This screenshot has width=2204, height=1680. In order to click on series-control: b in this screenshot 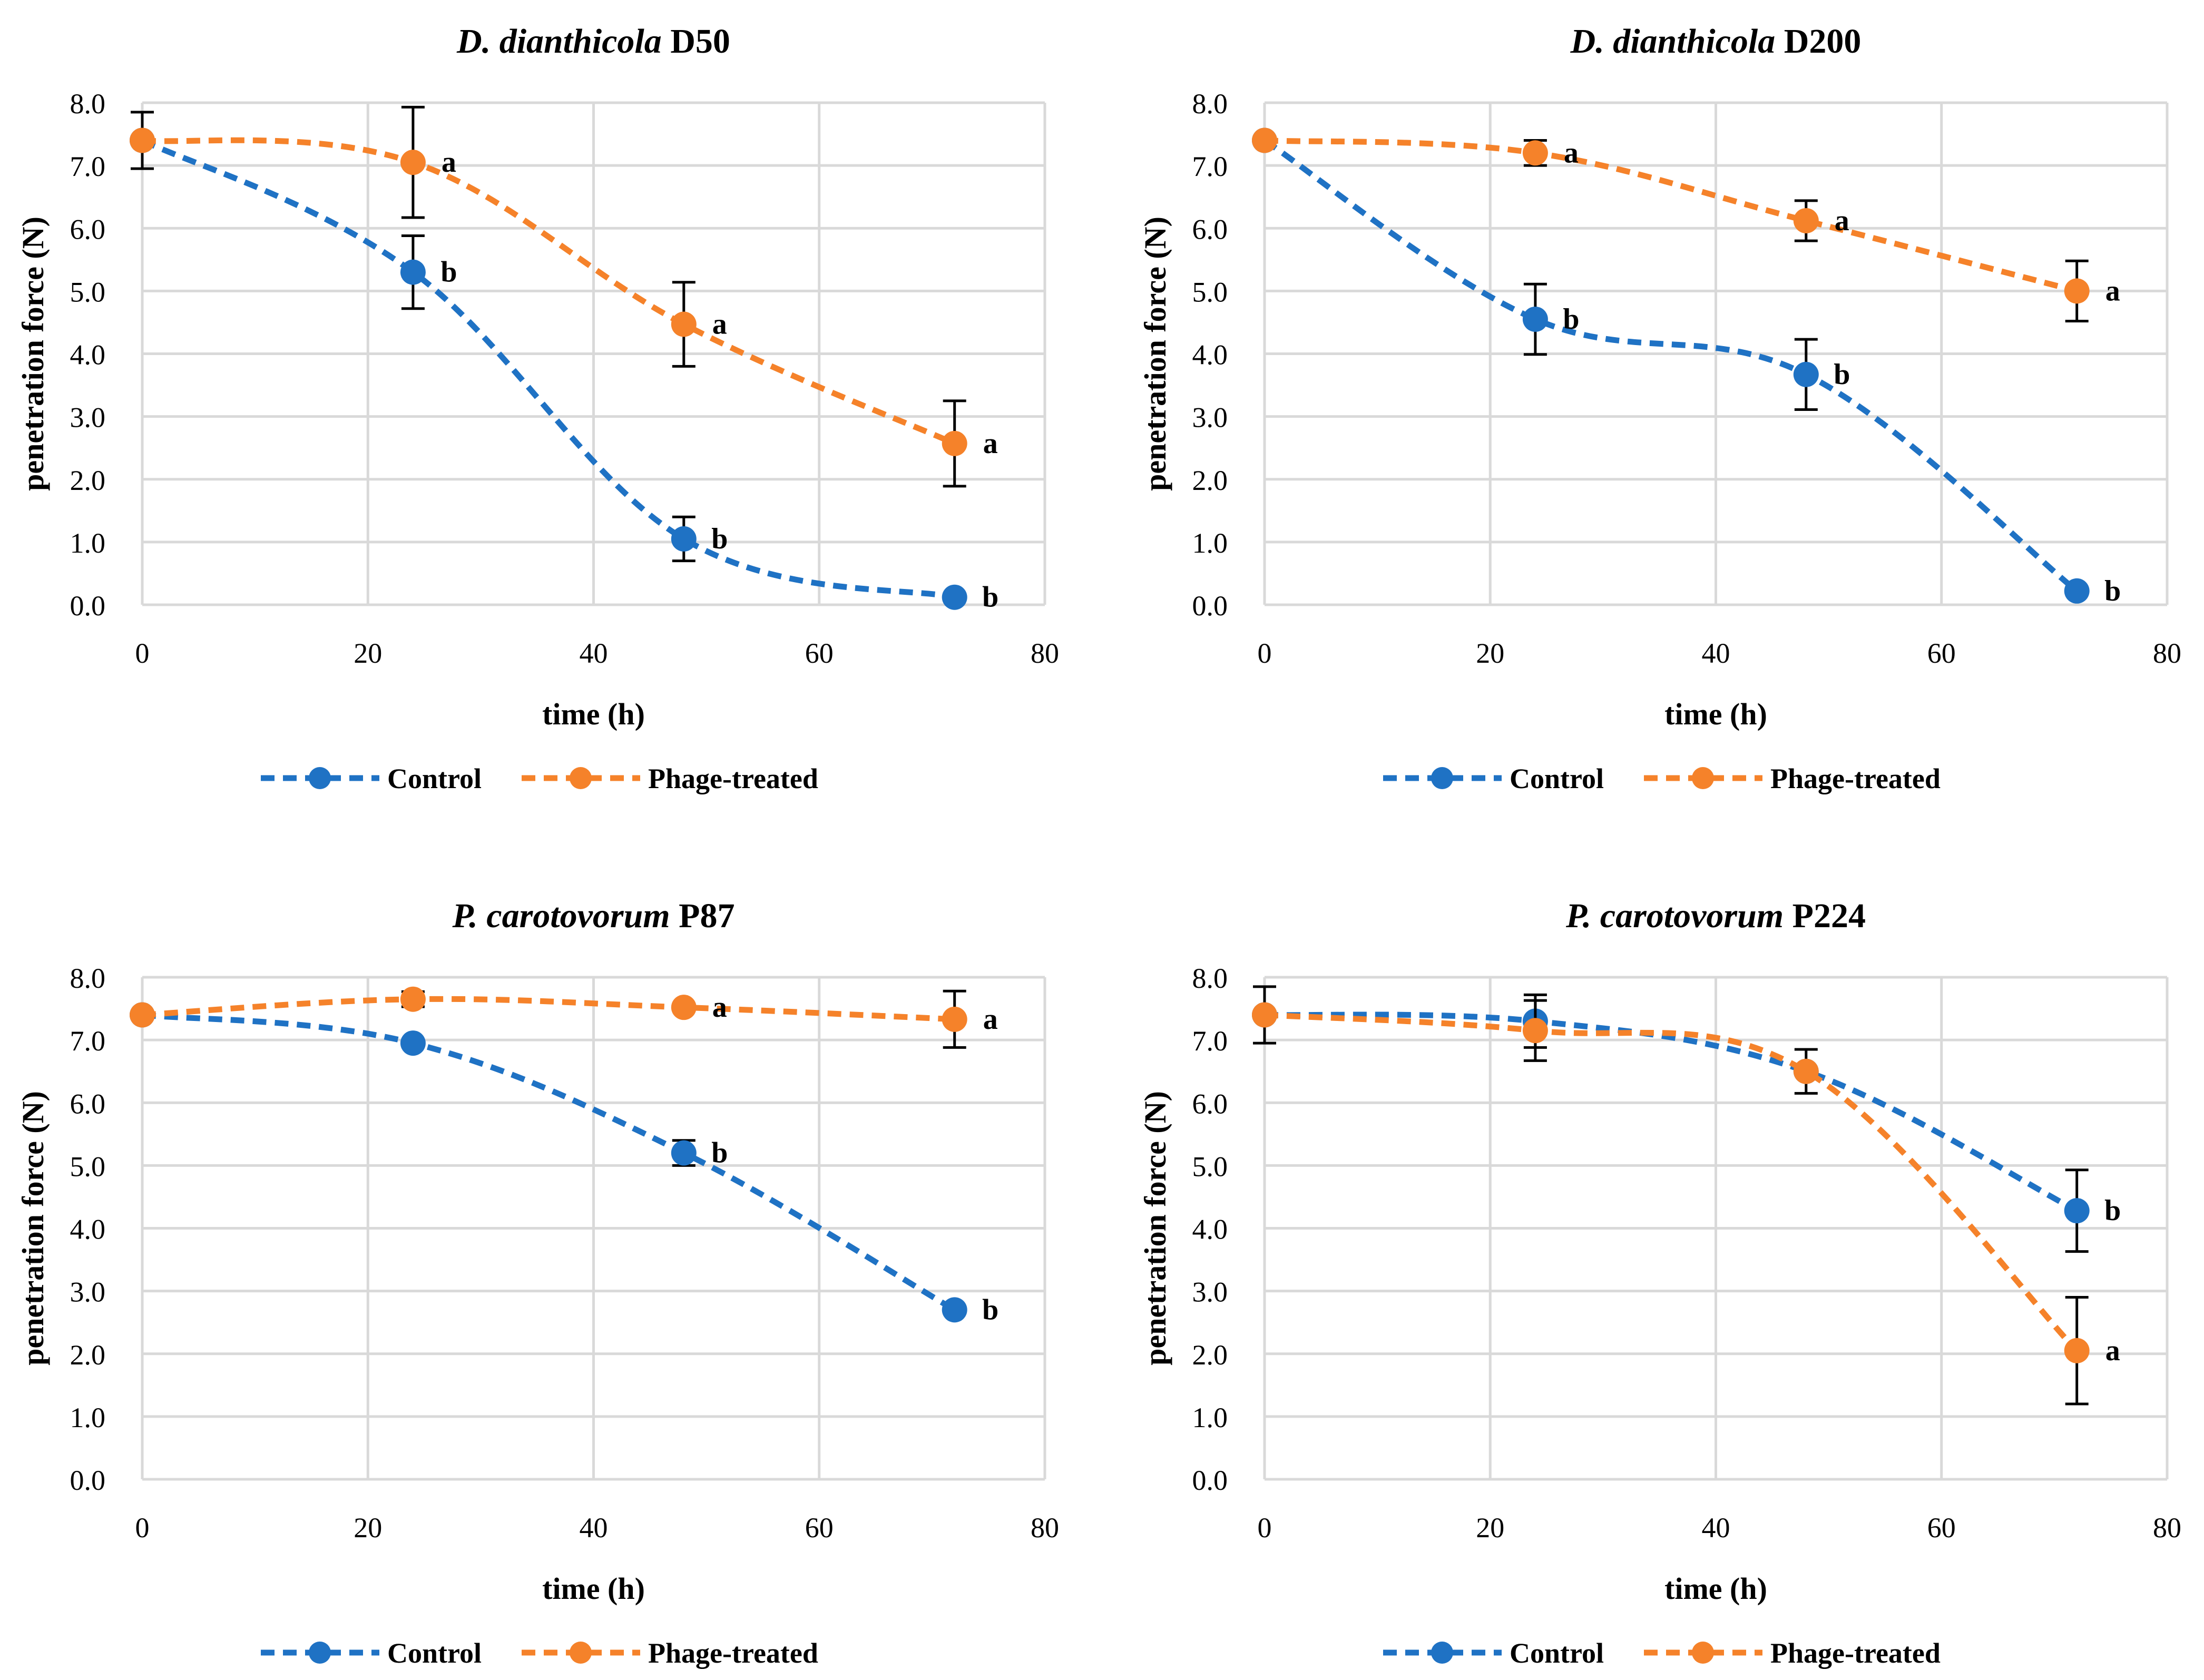, I will do `click(1687, 1119)`.